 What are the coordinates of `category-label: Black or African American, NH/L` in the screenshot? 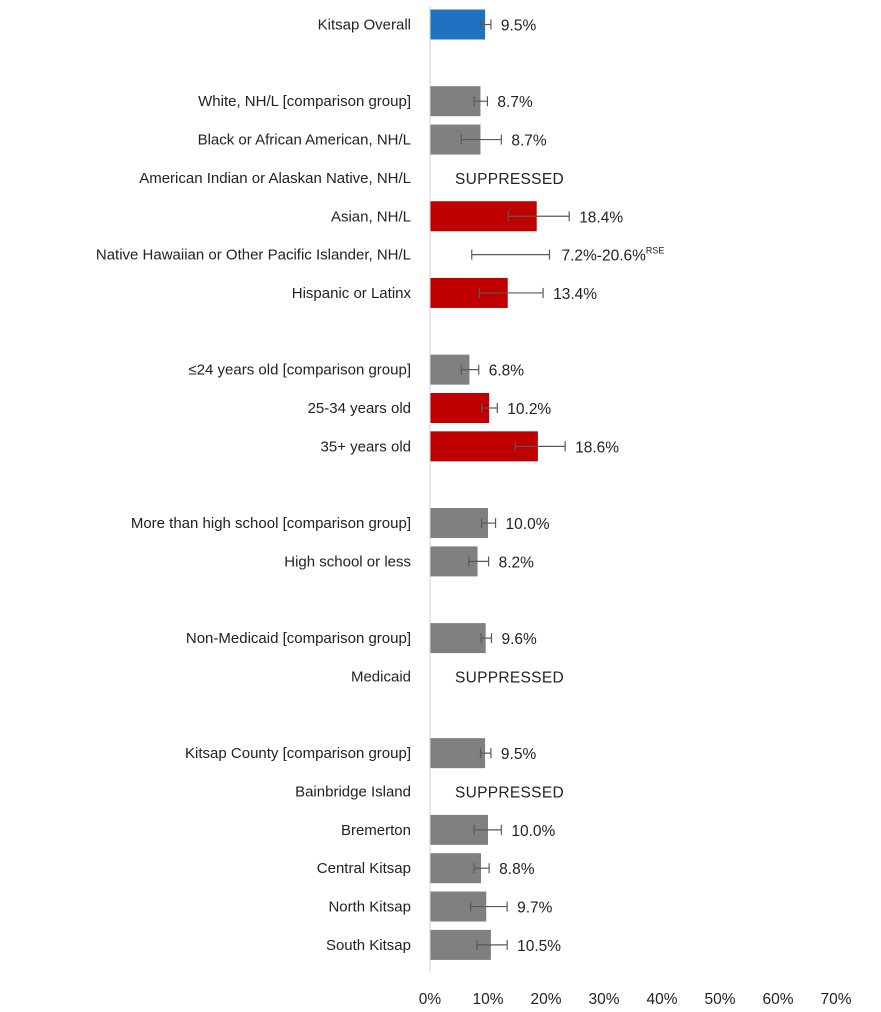 It's located at (304, 140).